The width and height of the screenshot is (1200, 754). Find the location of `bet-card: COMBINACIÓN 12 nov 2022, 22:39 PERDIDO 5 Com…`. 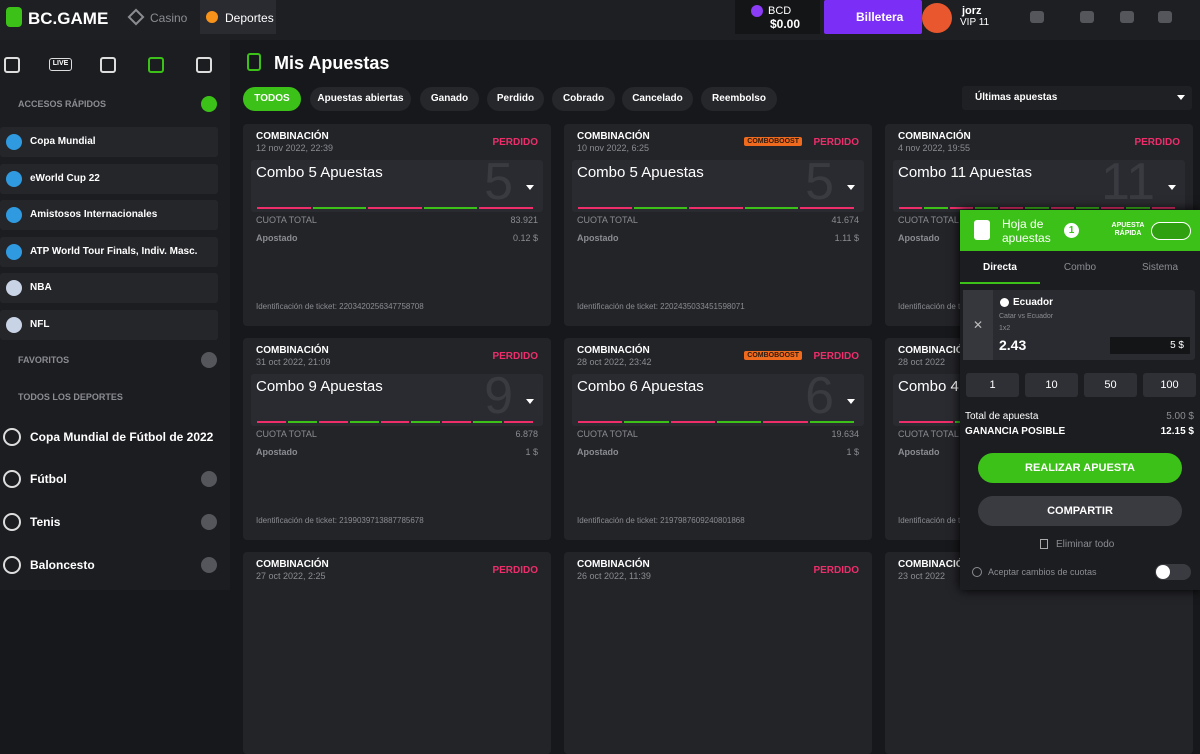

bet-card: COMBINACIÓN 12 nov 2022, 22:39 PERDIDO 5 Com… is located at coordinates (397, 225).